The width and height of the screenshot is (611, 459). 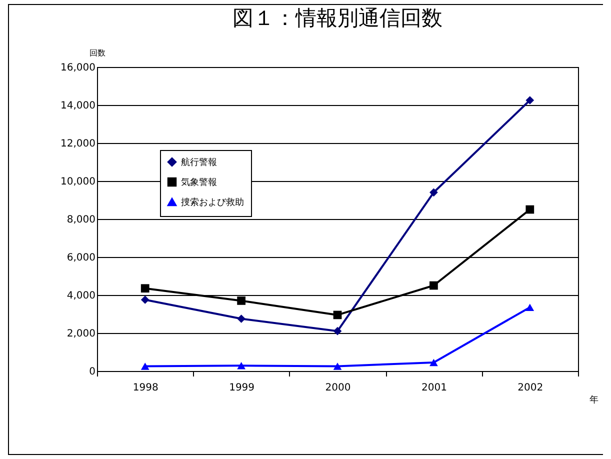 What do you see at coordinates (81, 220) in the screenshot?
I see `y-tick-label: 8,000` at bounding box center [81, 220].